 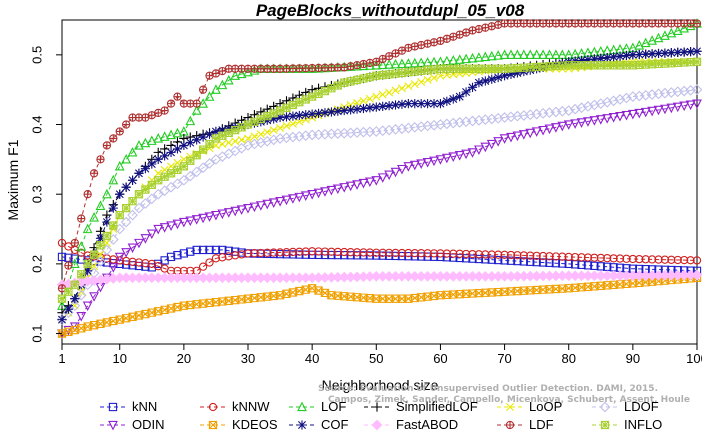 I want to click on y-tick-label: 0.1, so click(x=36, y=334).